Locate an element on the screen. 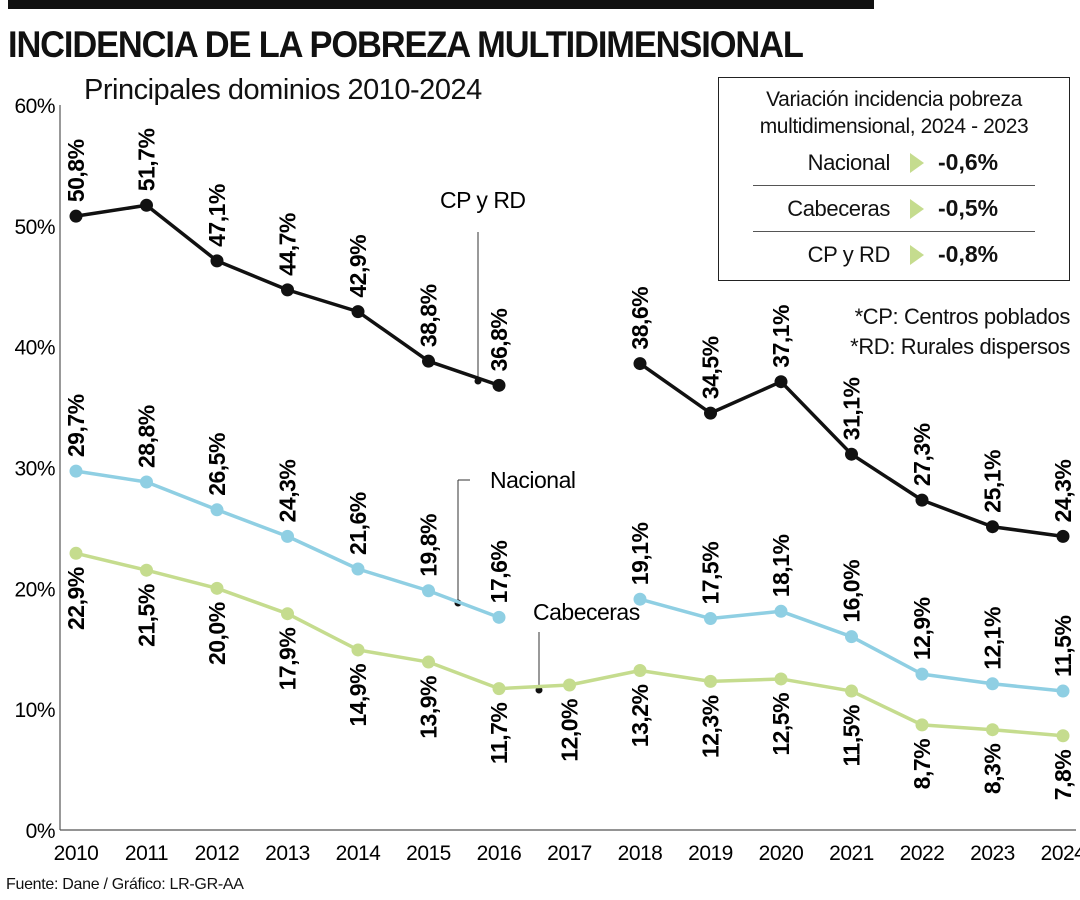  variation-value: -0,8% is located at coordinates (968, 254).